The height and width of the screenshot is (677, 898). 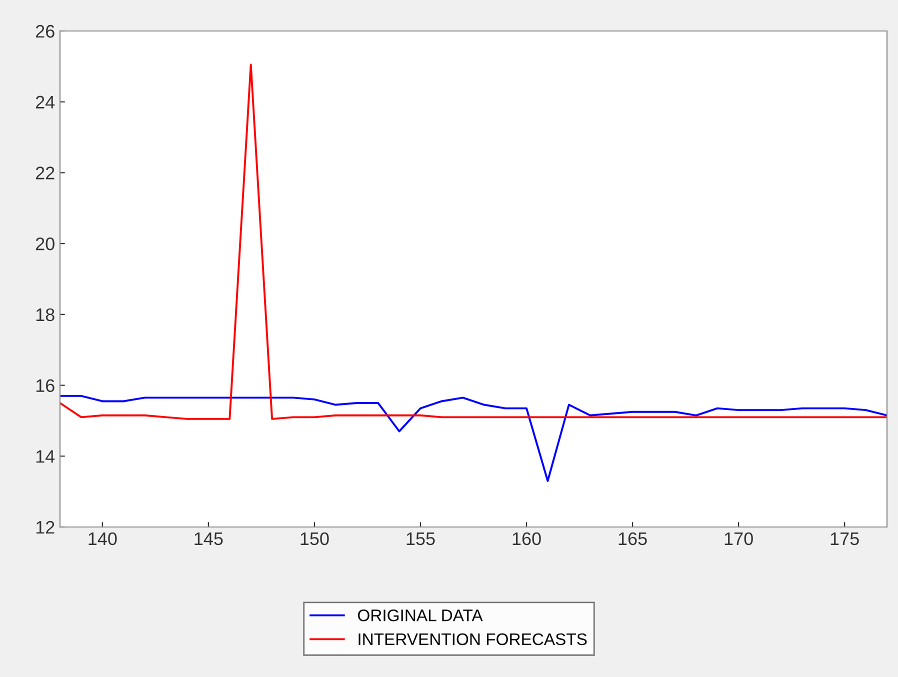 What do you see at coordinates (844, 539) in the screenshot?
I see `x-tick-label: 175` at bounding box center [844, 539].